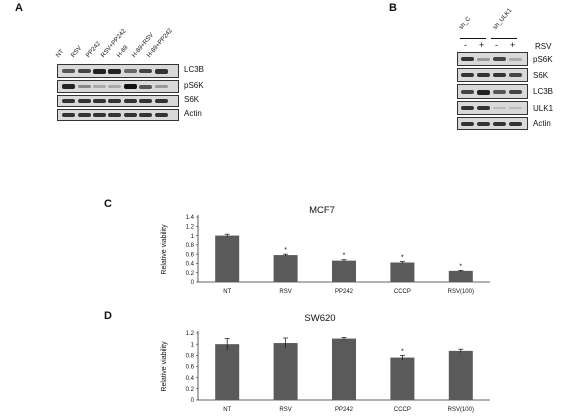 The height and width of the screenshot is (416, 577). Describe the element at coordinates (502, 19) in the screenshot. I see `group-label: sh_ULK1` at that location.